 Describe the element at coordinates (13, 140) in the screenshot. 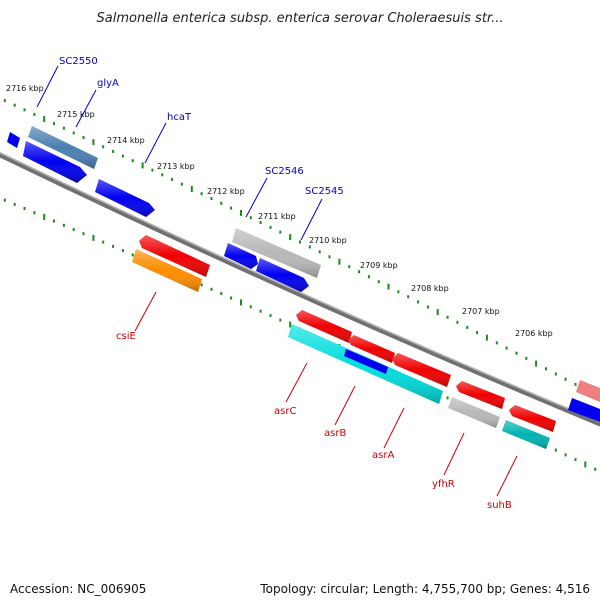

I see `gene-arrow-sc2550` at that location.